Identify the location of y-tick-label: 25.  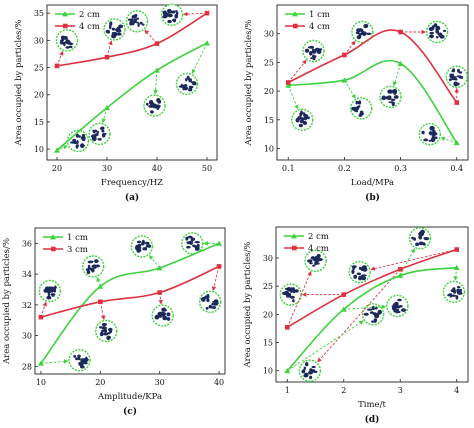
(39, 68).